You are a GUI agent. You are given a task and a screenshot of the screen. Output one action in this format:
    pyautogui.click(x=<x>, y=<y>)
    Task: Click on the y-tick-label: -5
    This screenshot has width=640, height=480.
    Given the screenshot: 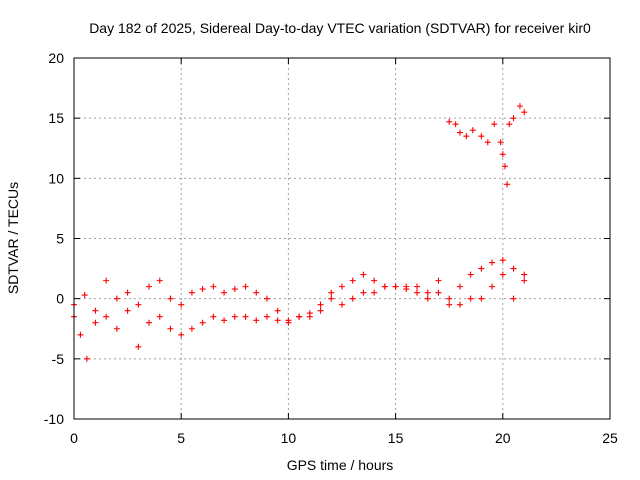 What is the action you would take?
    pyautogui.click(x=58, y=359)
    